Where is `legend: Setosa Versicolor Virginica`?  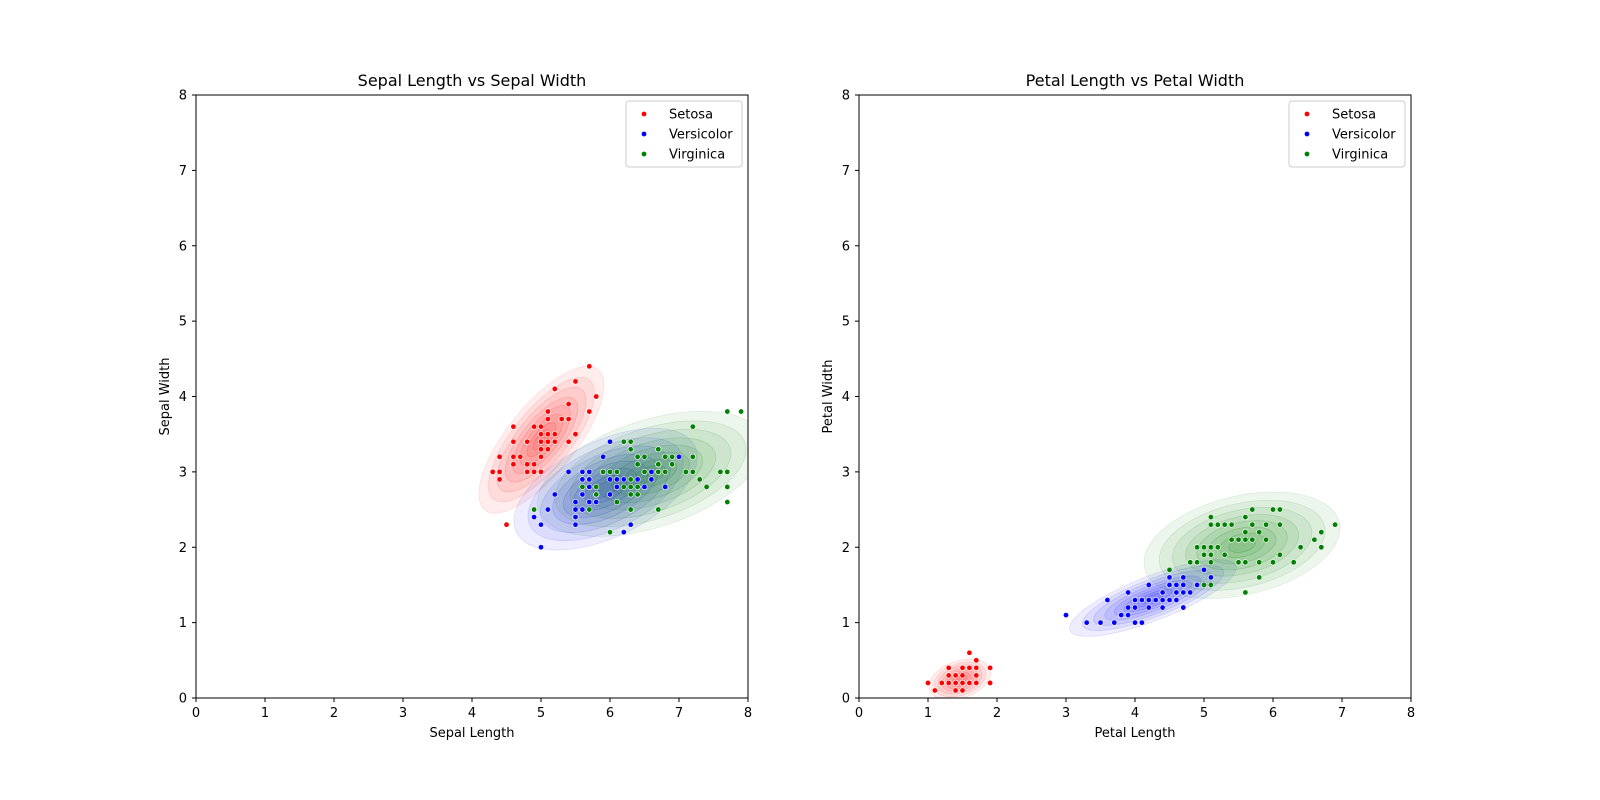
legend: Setosa Versicolor Virginica is located at coordinates (1347, 134).